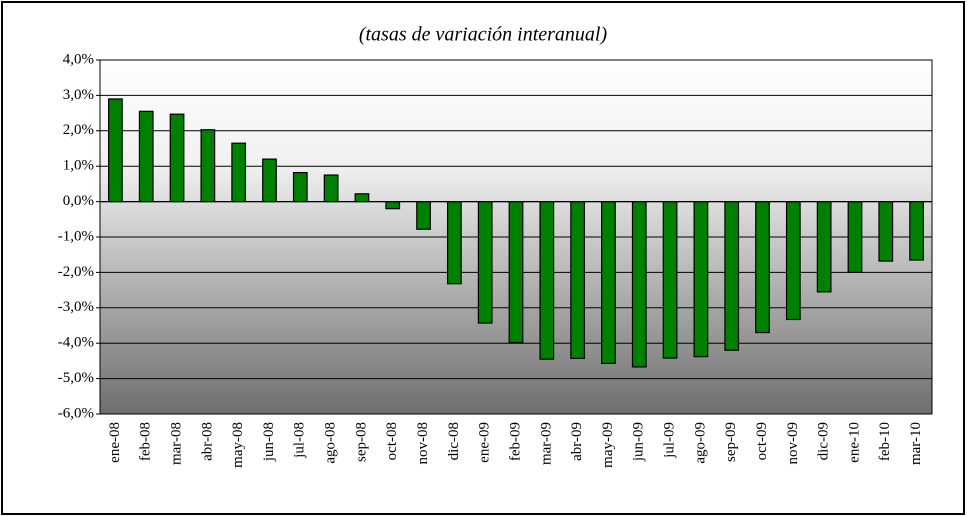 This screenshot has width=967, height=517. Describe the element at coordinates (115, 442) in the screenshot. I see `x-tick-label: ene-08` at that location.